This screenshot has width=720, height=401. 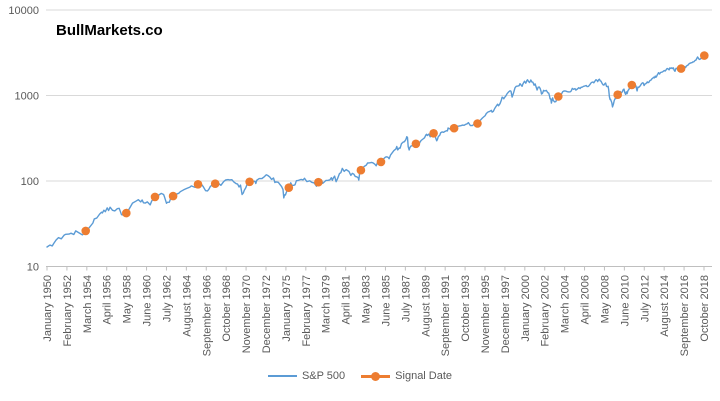 What do you see at coordinates (48, 308) in the screenshot?
I see `x-tick-label: January 1950` at bounding box center [48, 308].